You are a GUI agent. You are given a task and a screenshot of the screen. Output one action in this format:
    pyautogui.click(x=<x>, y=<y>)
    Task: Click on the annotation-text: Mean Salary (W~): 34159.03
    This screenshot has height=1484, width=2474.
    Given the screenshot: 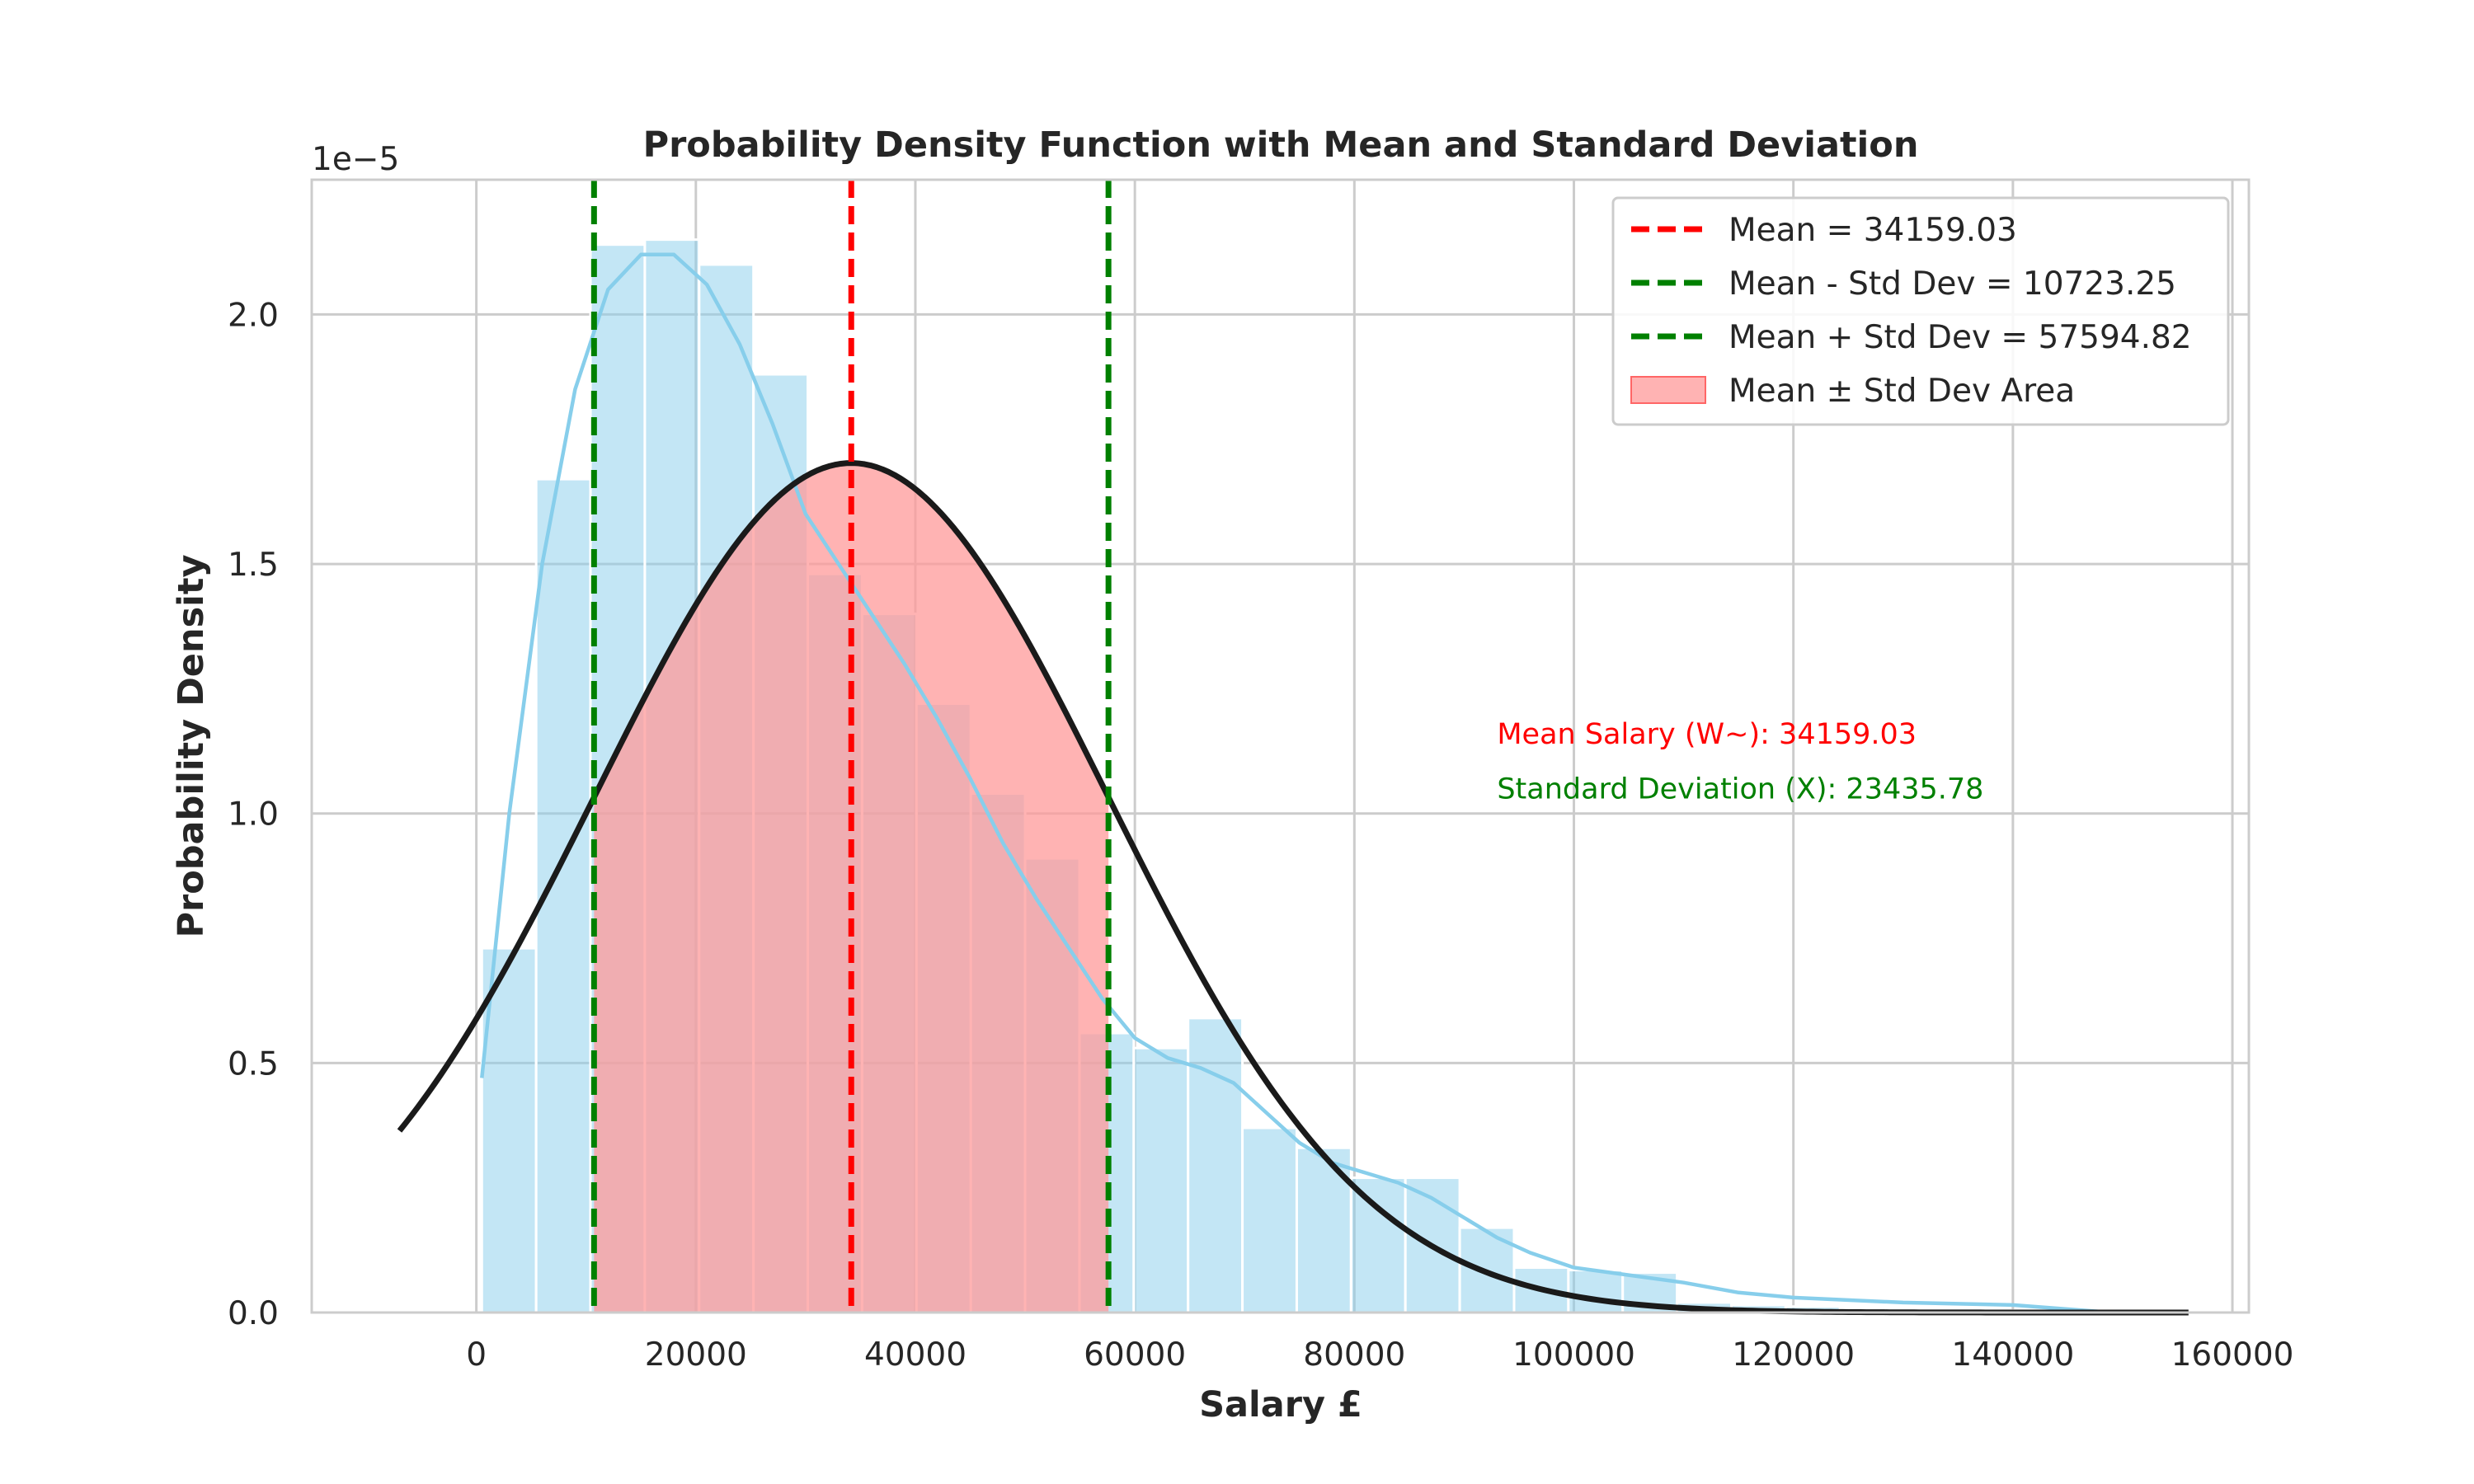 What is the action you would take?
    pyautogui.click(x=1707, y=734)
    